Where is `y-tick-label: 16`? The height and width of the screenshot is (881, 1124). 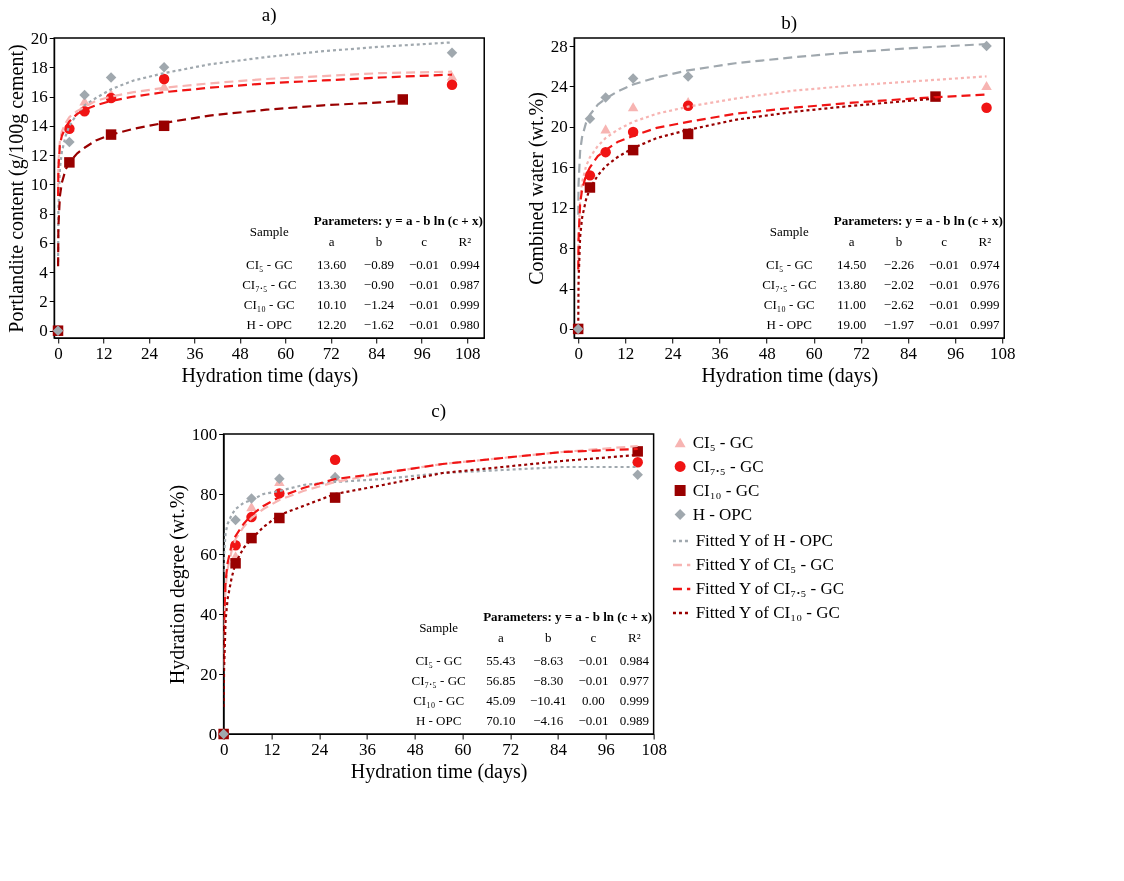
y-tick-label: 16 is located at coordinates (559, 167).